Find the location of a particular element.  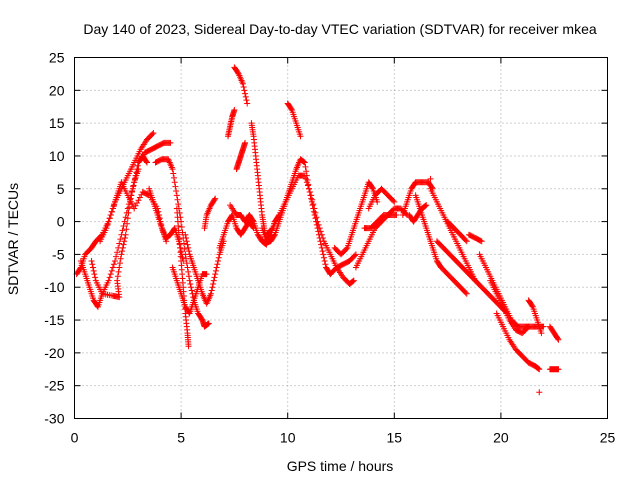

y-tick-label: 20 is located at coordinates (57, 90).